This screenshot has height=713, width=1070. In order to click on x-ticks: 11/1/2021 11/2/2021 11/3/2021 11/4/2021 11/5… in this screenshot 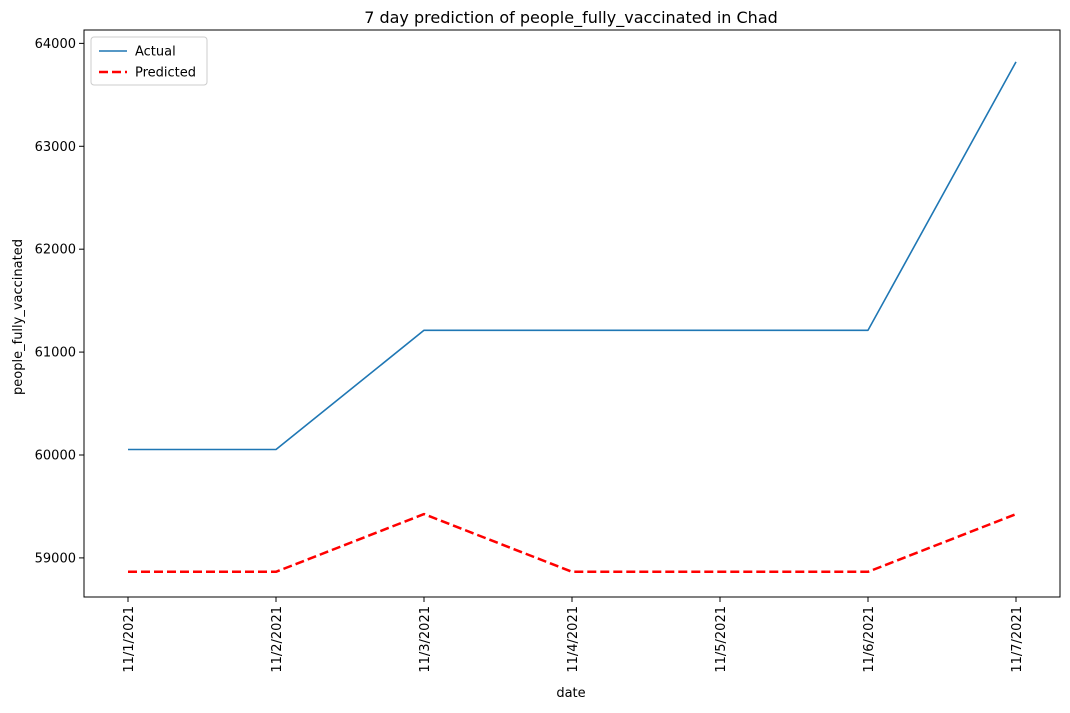, I will do `click(573, 635)`.